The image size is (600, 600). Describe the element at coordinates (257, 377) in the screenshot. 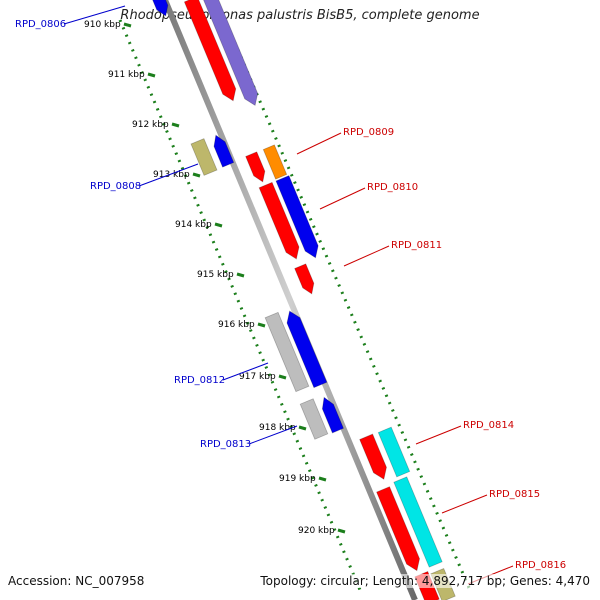

I see `kbp-tick-label: 917 kbp` at that location.